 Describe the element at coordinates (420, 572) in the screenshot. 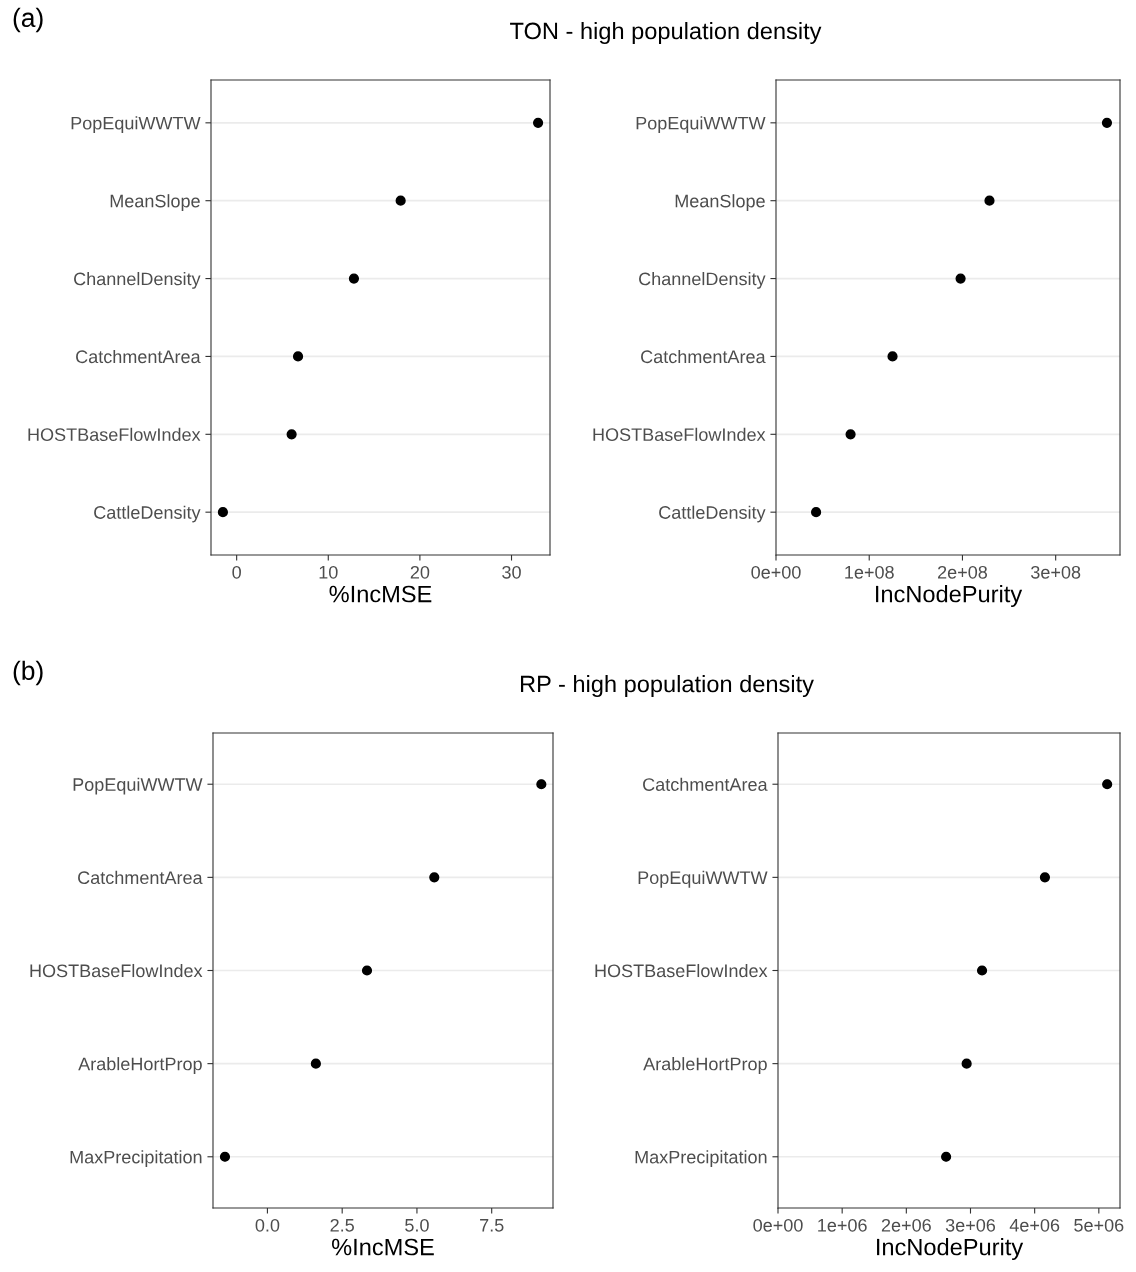

I see `x-tick-label: 20` at that location.